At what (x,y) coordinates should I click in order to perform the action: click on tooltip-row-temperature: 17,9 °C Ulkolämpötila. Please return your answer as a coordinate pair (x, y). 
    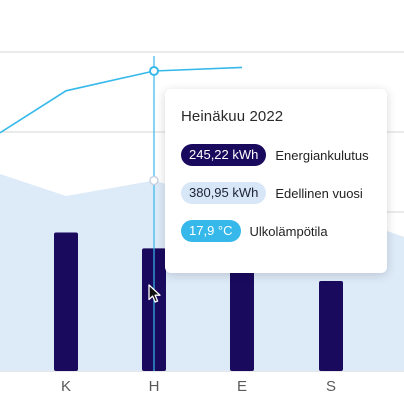
    Looking at the image, I should click on (284, 231).